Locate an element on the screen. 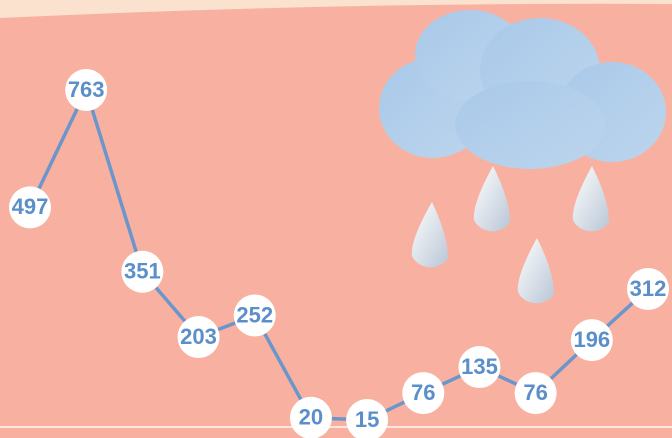 This screenshot has width=672, height=438. data-label: 15 is located at coordinates (367, 419).